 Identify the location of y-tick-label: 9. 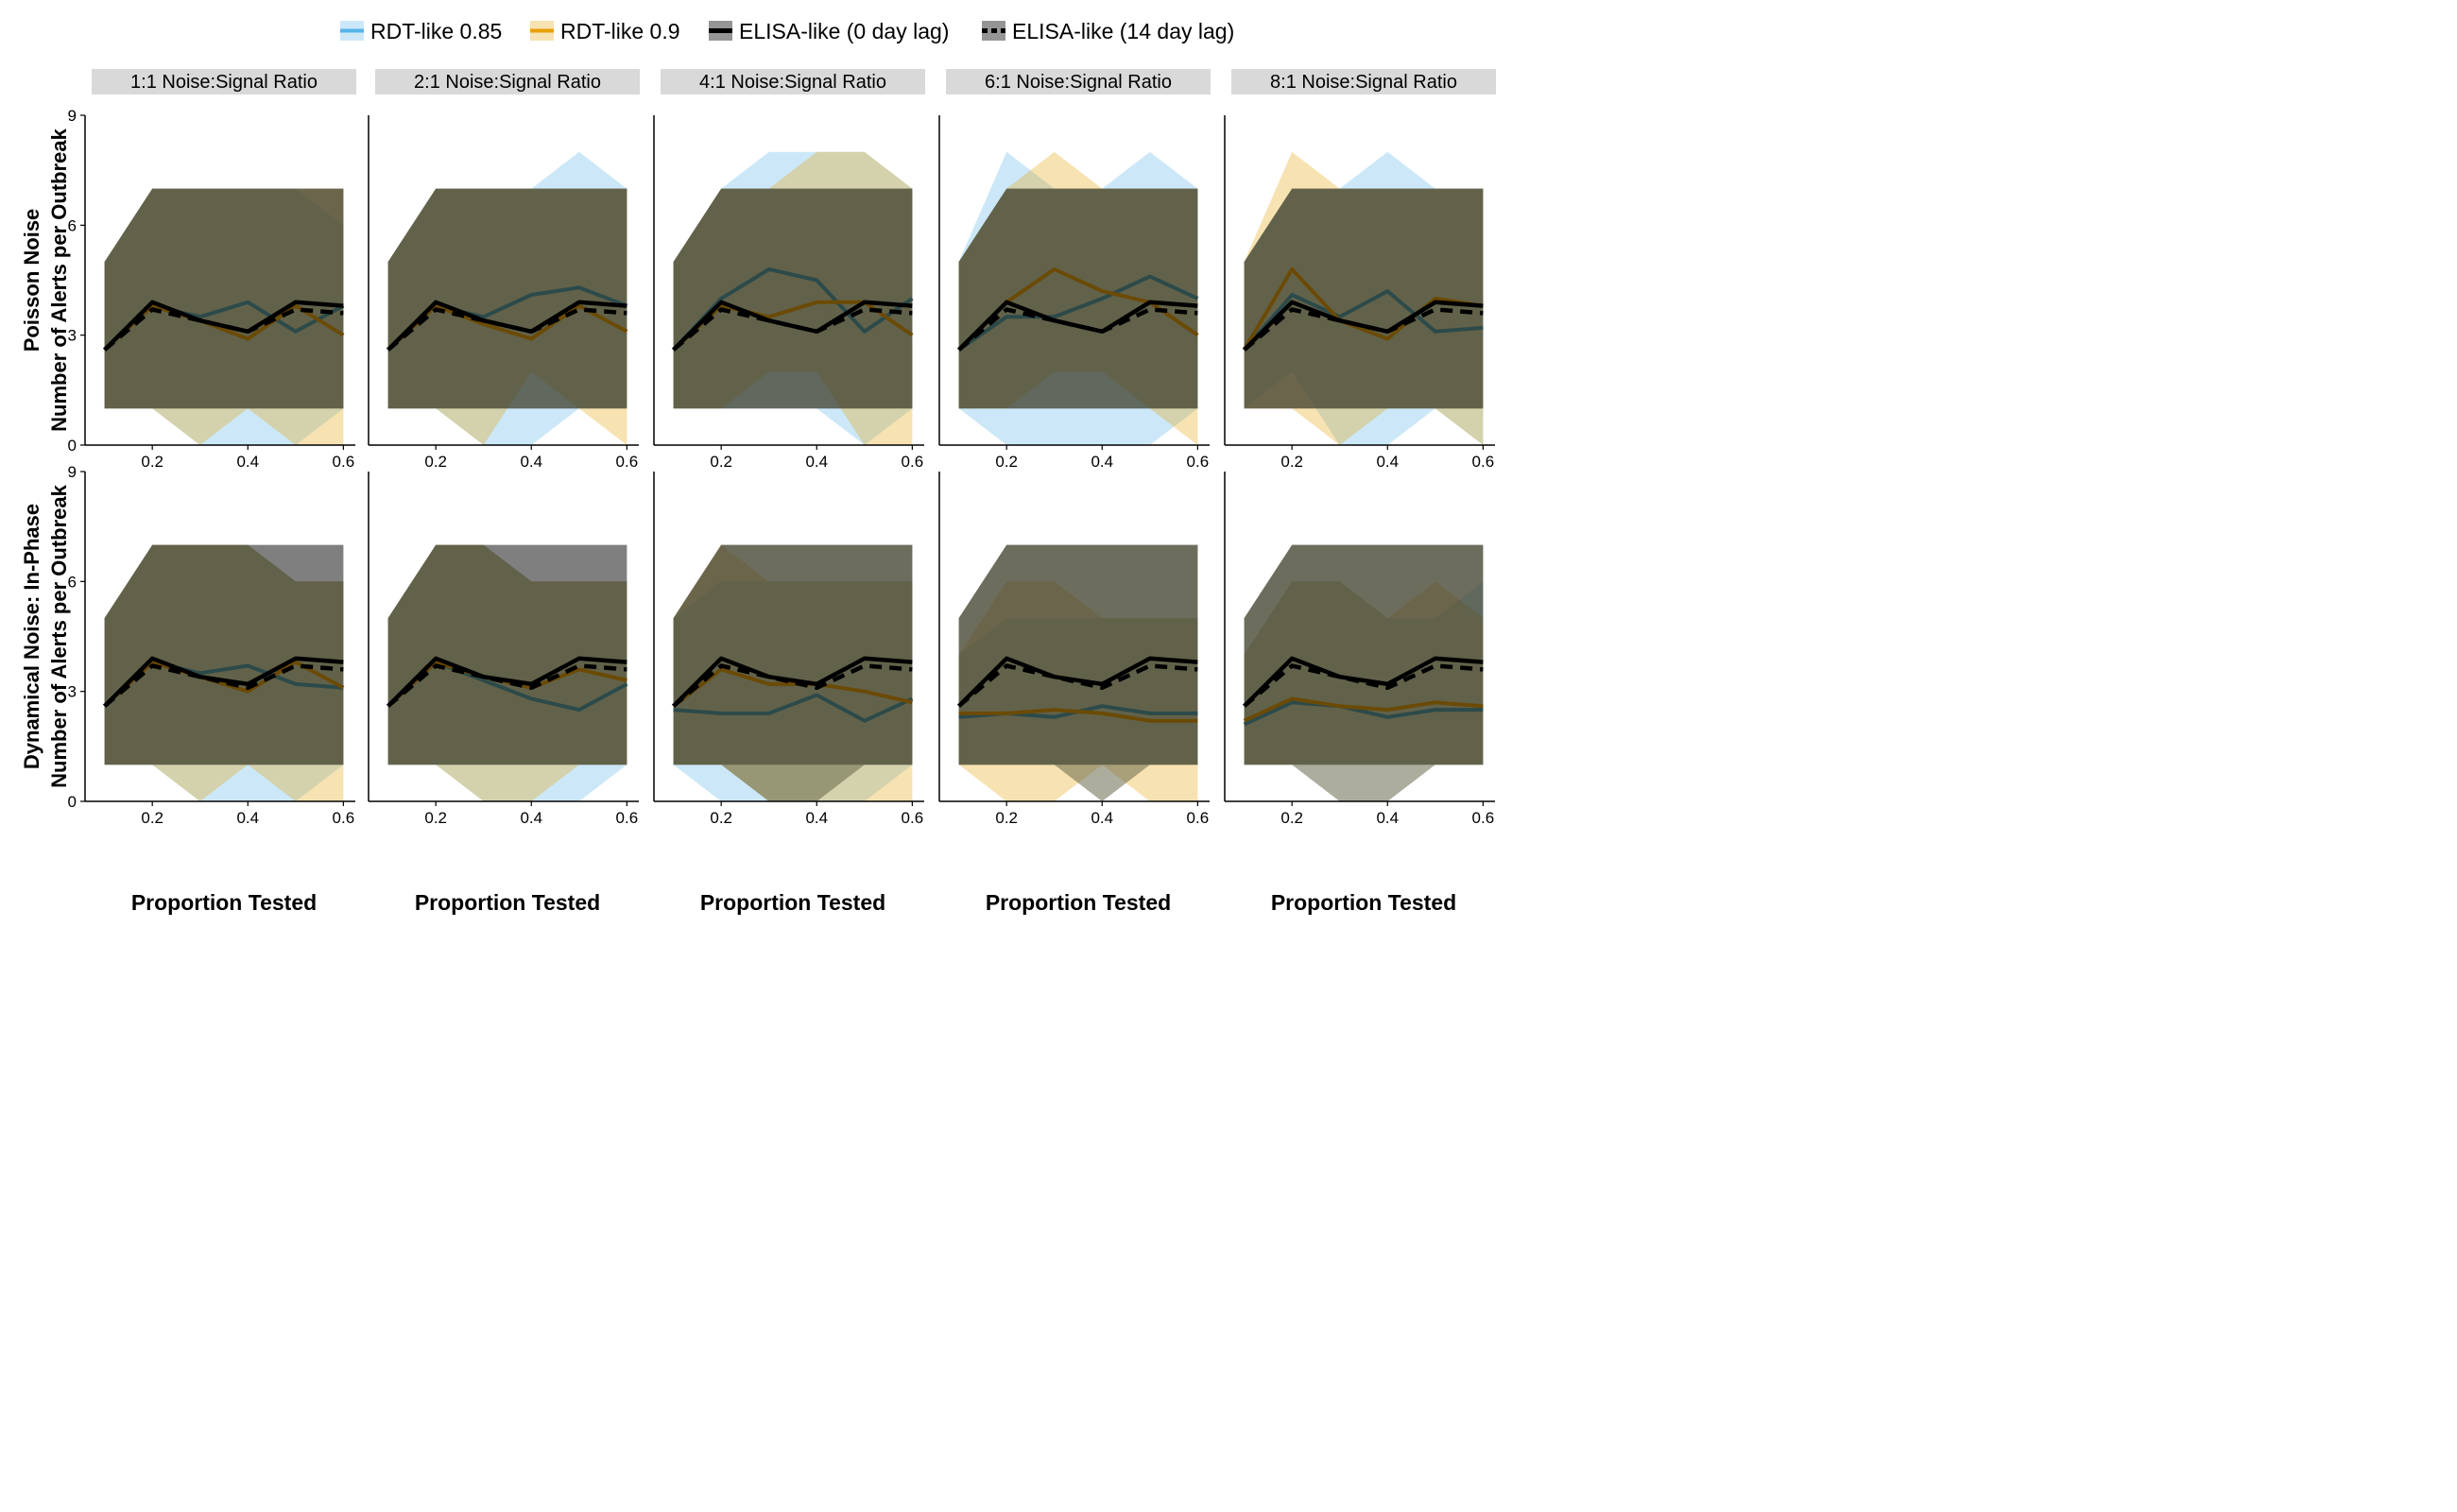
(72, 472).